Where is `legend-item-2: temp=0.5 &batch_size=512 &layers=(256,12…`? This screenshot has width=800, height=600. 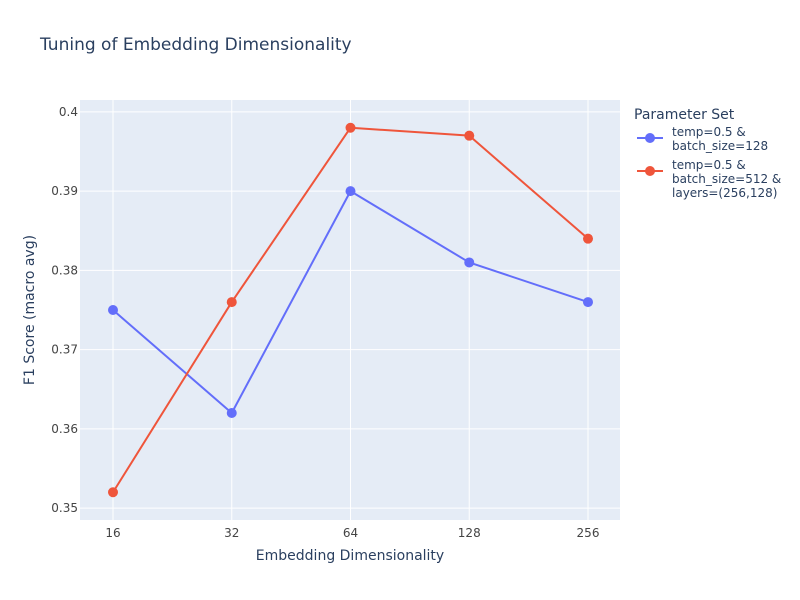 legend-item-2: temp=0.5 &batch_size=512 &layers=(256,12… is located at coordinates (709, 179).